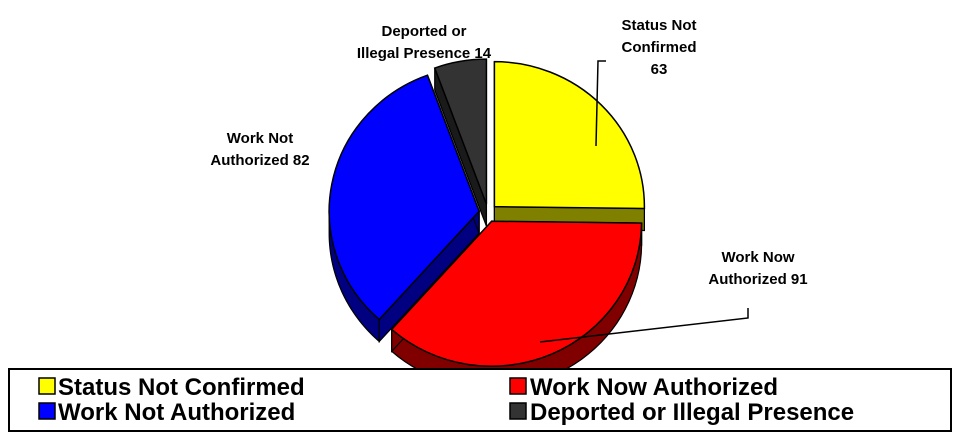 Image resolution: width=959 pixels, height=432 pixels. Describe the element at coordinates (757, 257) in the screenshot. I see `slice-label-line: Work Now` at that location.